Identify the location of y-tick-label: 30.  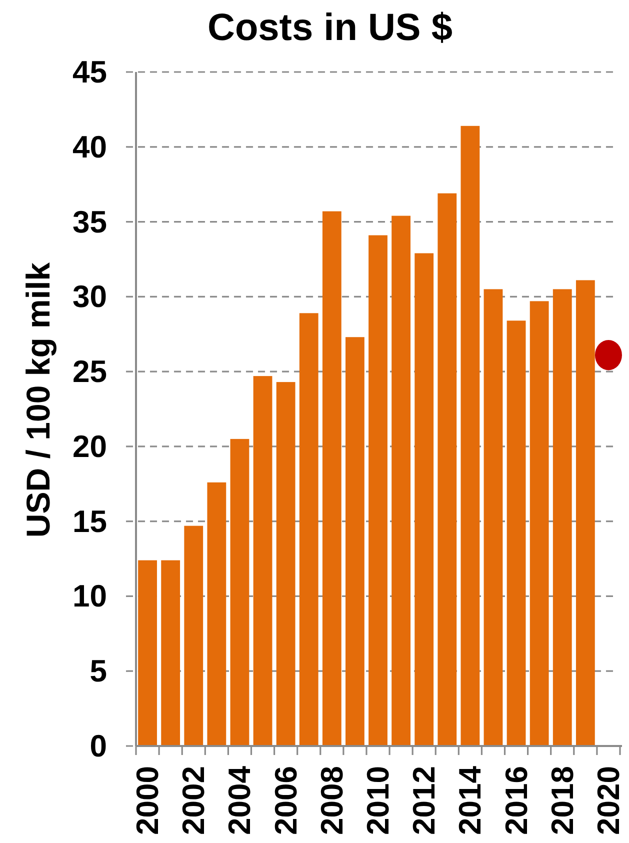
(89, 296).